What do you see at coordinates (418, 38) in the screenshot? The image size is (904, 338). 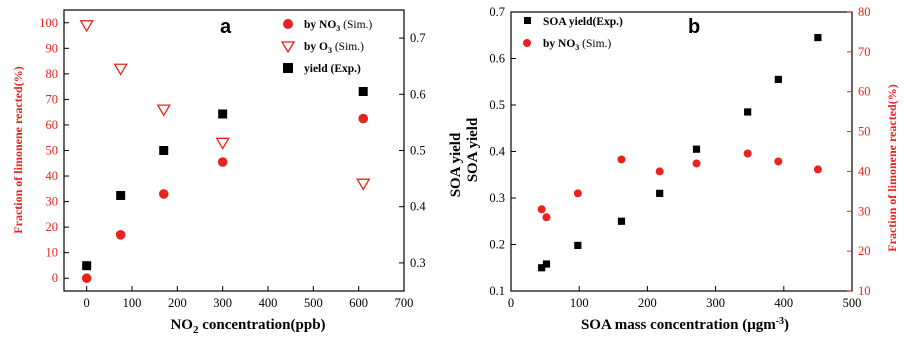 I see `panel-a-right-y-tick-label: 0.7` at bounding box center [418, 38].